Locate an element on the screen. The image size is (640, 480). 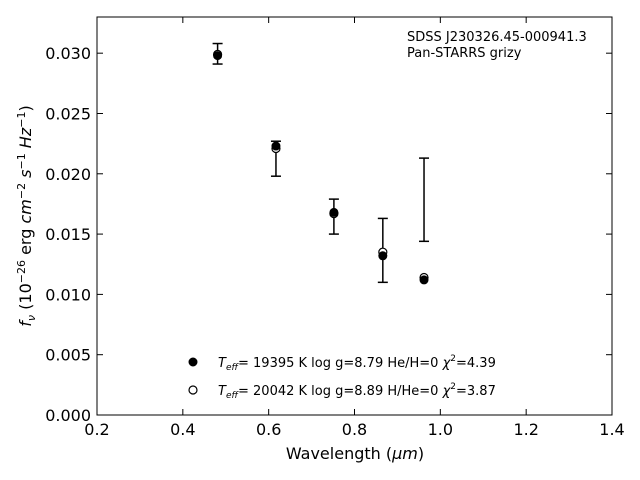
x-tick-label: 0.2 is located at coordinates (96, 429).